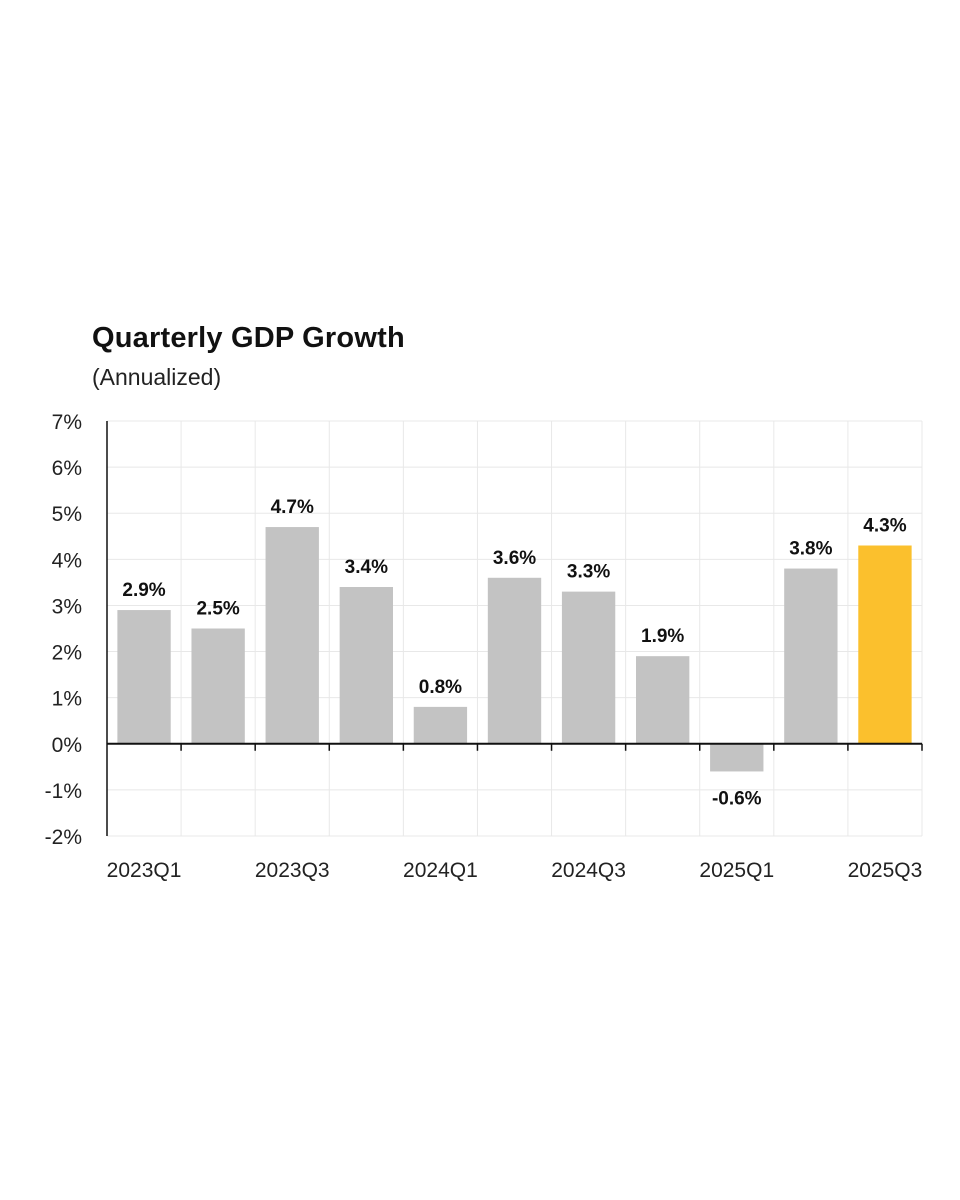 The width and height of the screenshot is (960, 1200). I want to click on bar-2023q1, so click(144, 677).